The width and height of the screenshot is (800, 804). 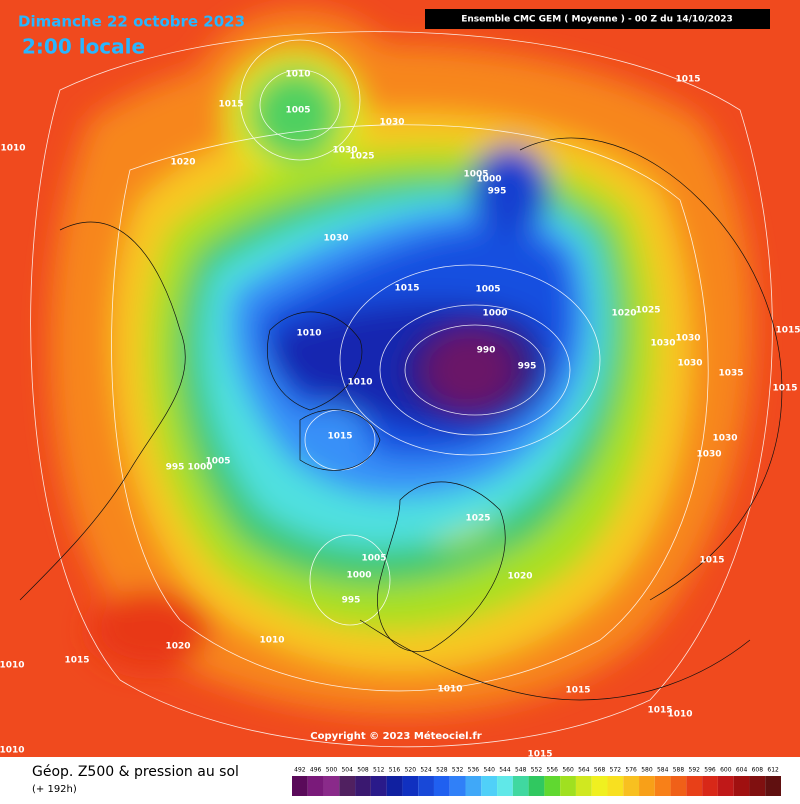 What do you see at coordinates (730, 374) in the screenshot?
I see `isobar-label: 1035` at bounding box center [730, 374].